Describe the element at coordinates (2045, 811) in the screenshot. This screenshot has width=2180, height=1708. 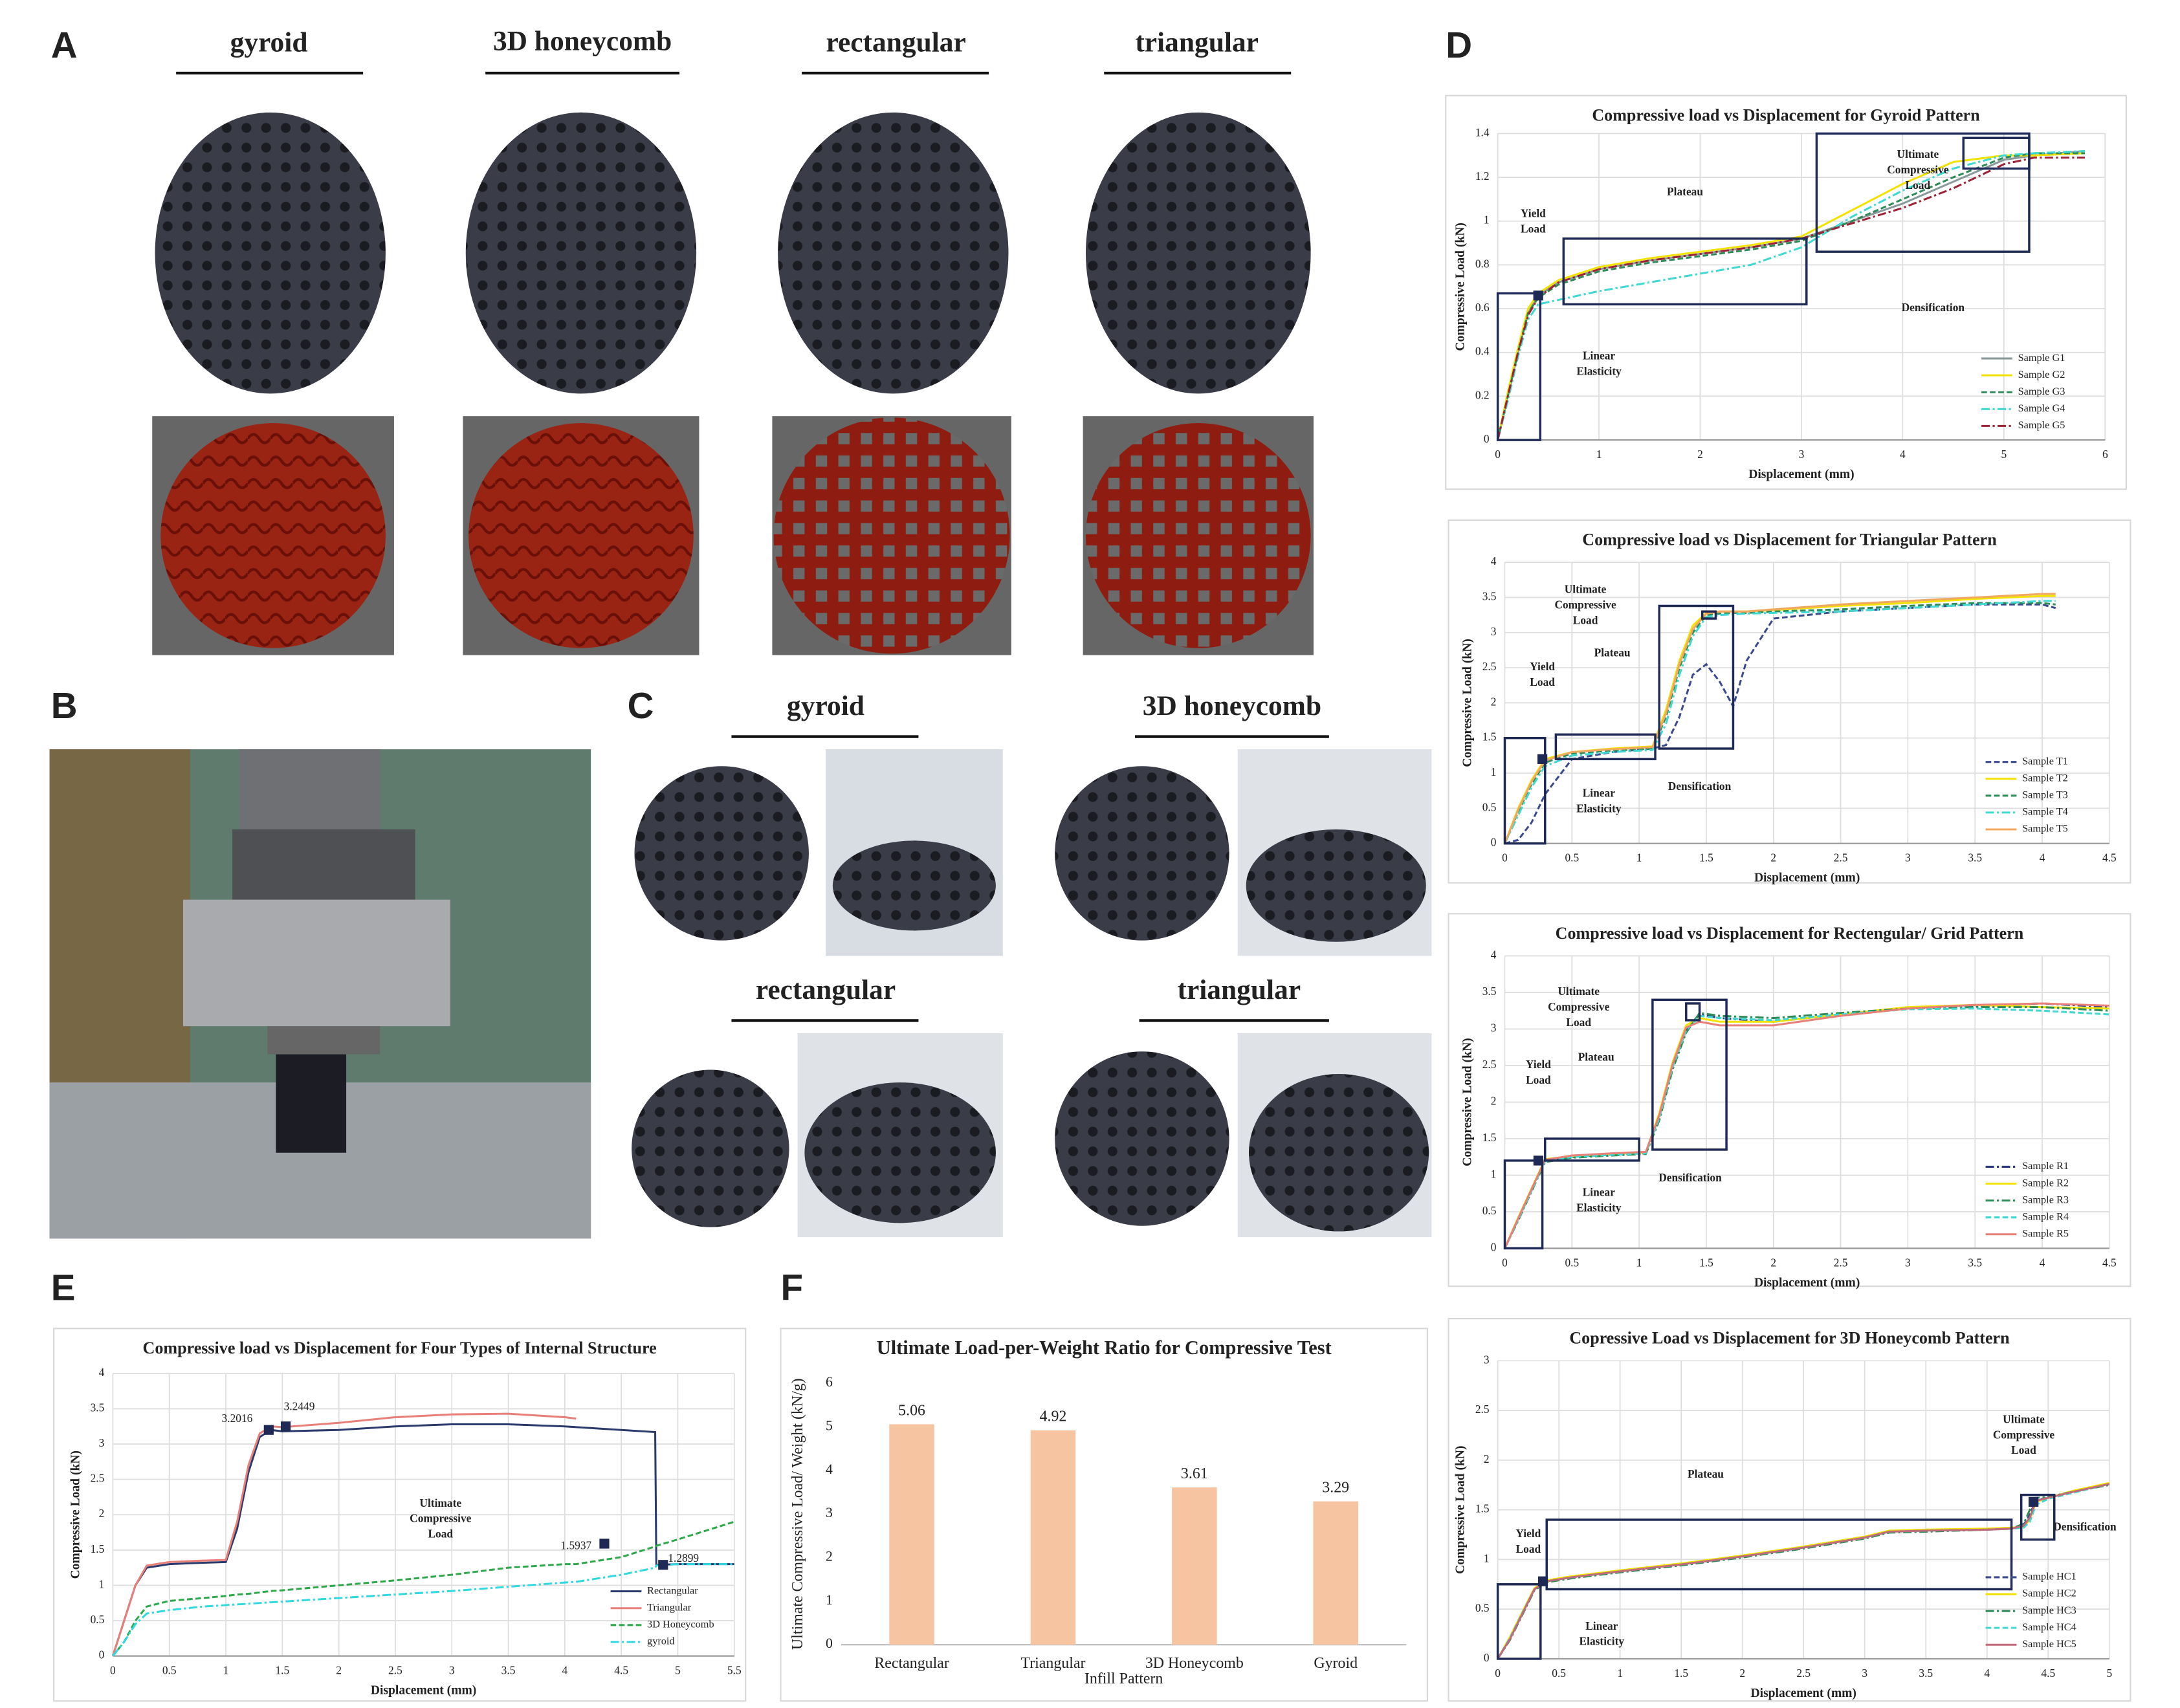
I see `legend-label: Sample T4` at that location.